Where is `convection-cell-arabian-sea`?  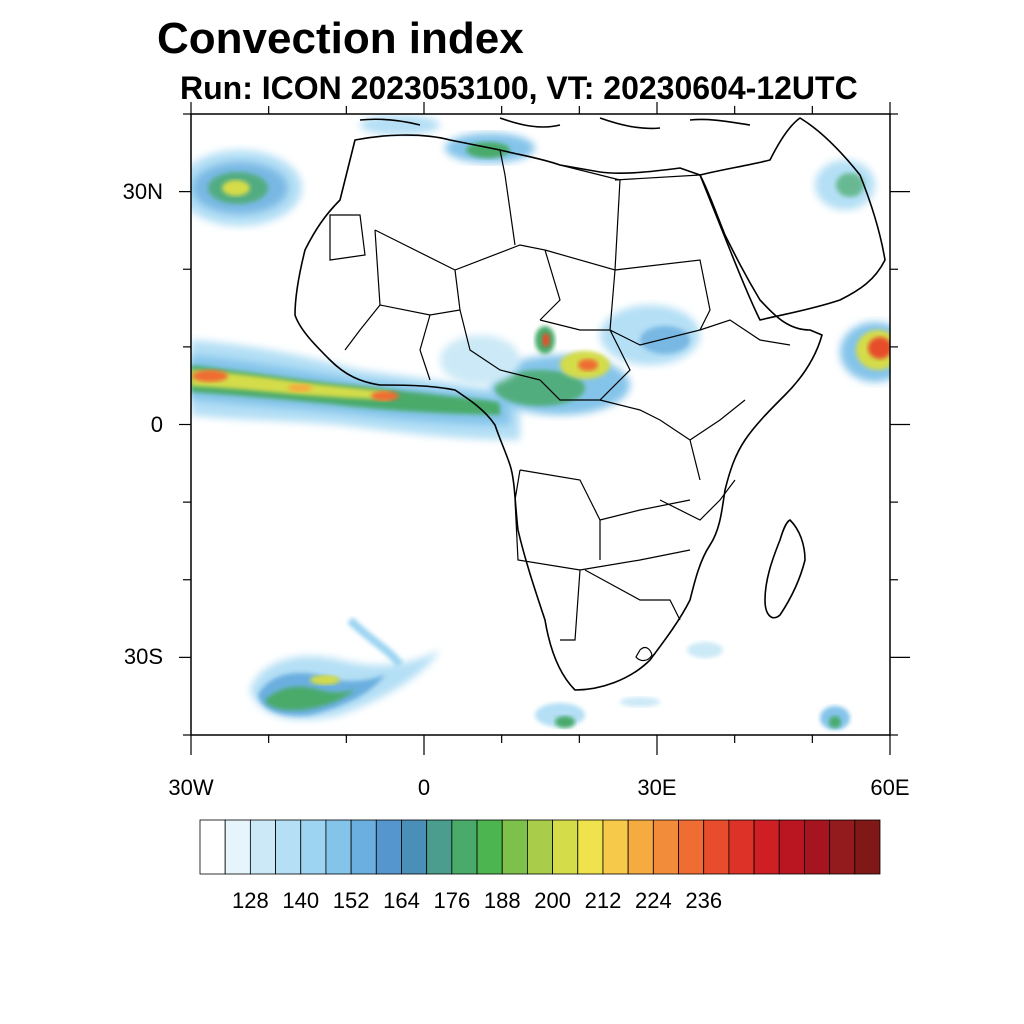
convection-cell-arabian-sea is located at coordinates (865, 352).